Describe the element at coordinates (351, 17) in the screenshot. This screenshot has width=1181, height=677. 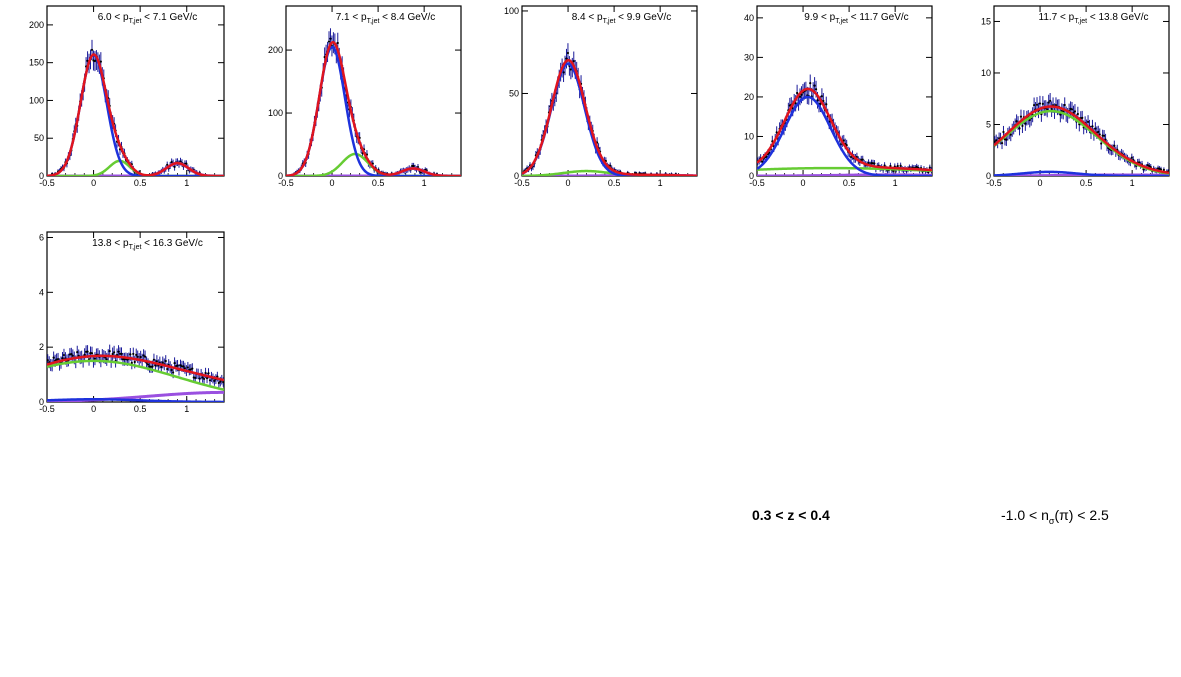
I see `title-pre: 7.1 < p` at that location.